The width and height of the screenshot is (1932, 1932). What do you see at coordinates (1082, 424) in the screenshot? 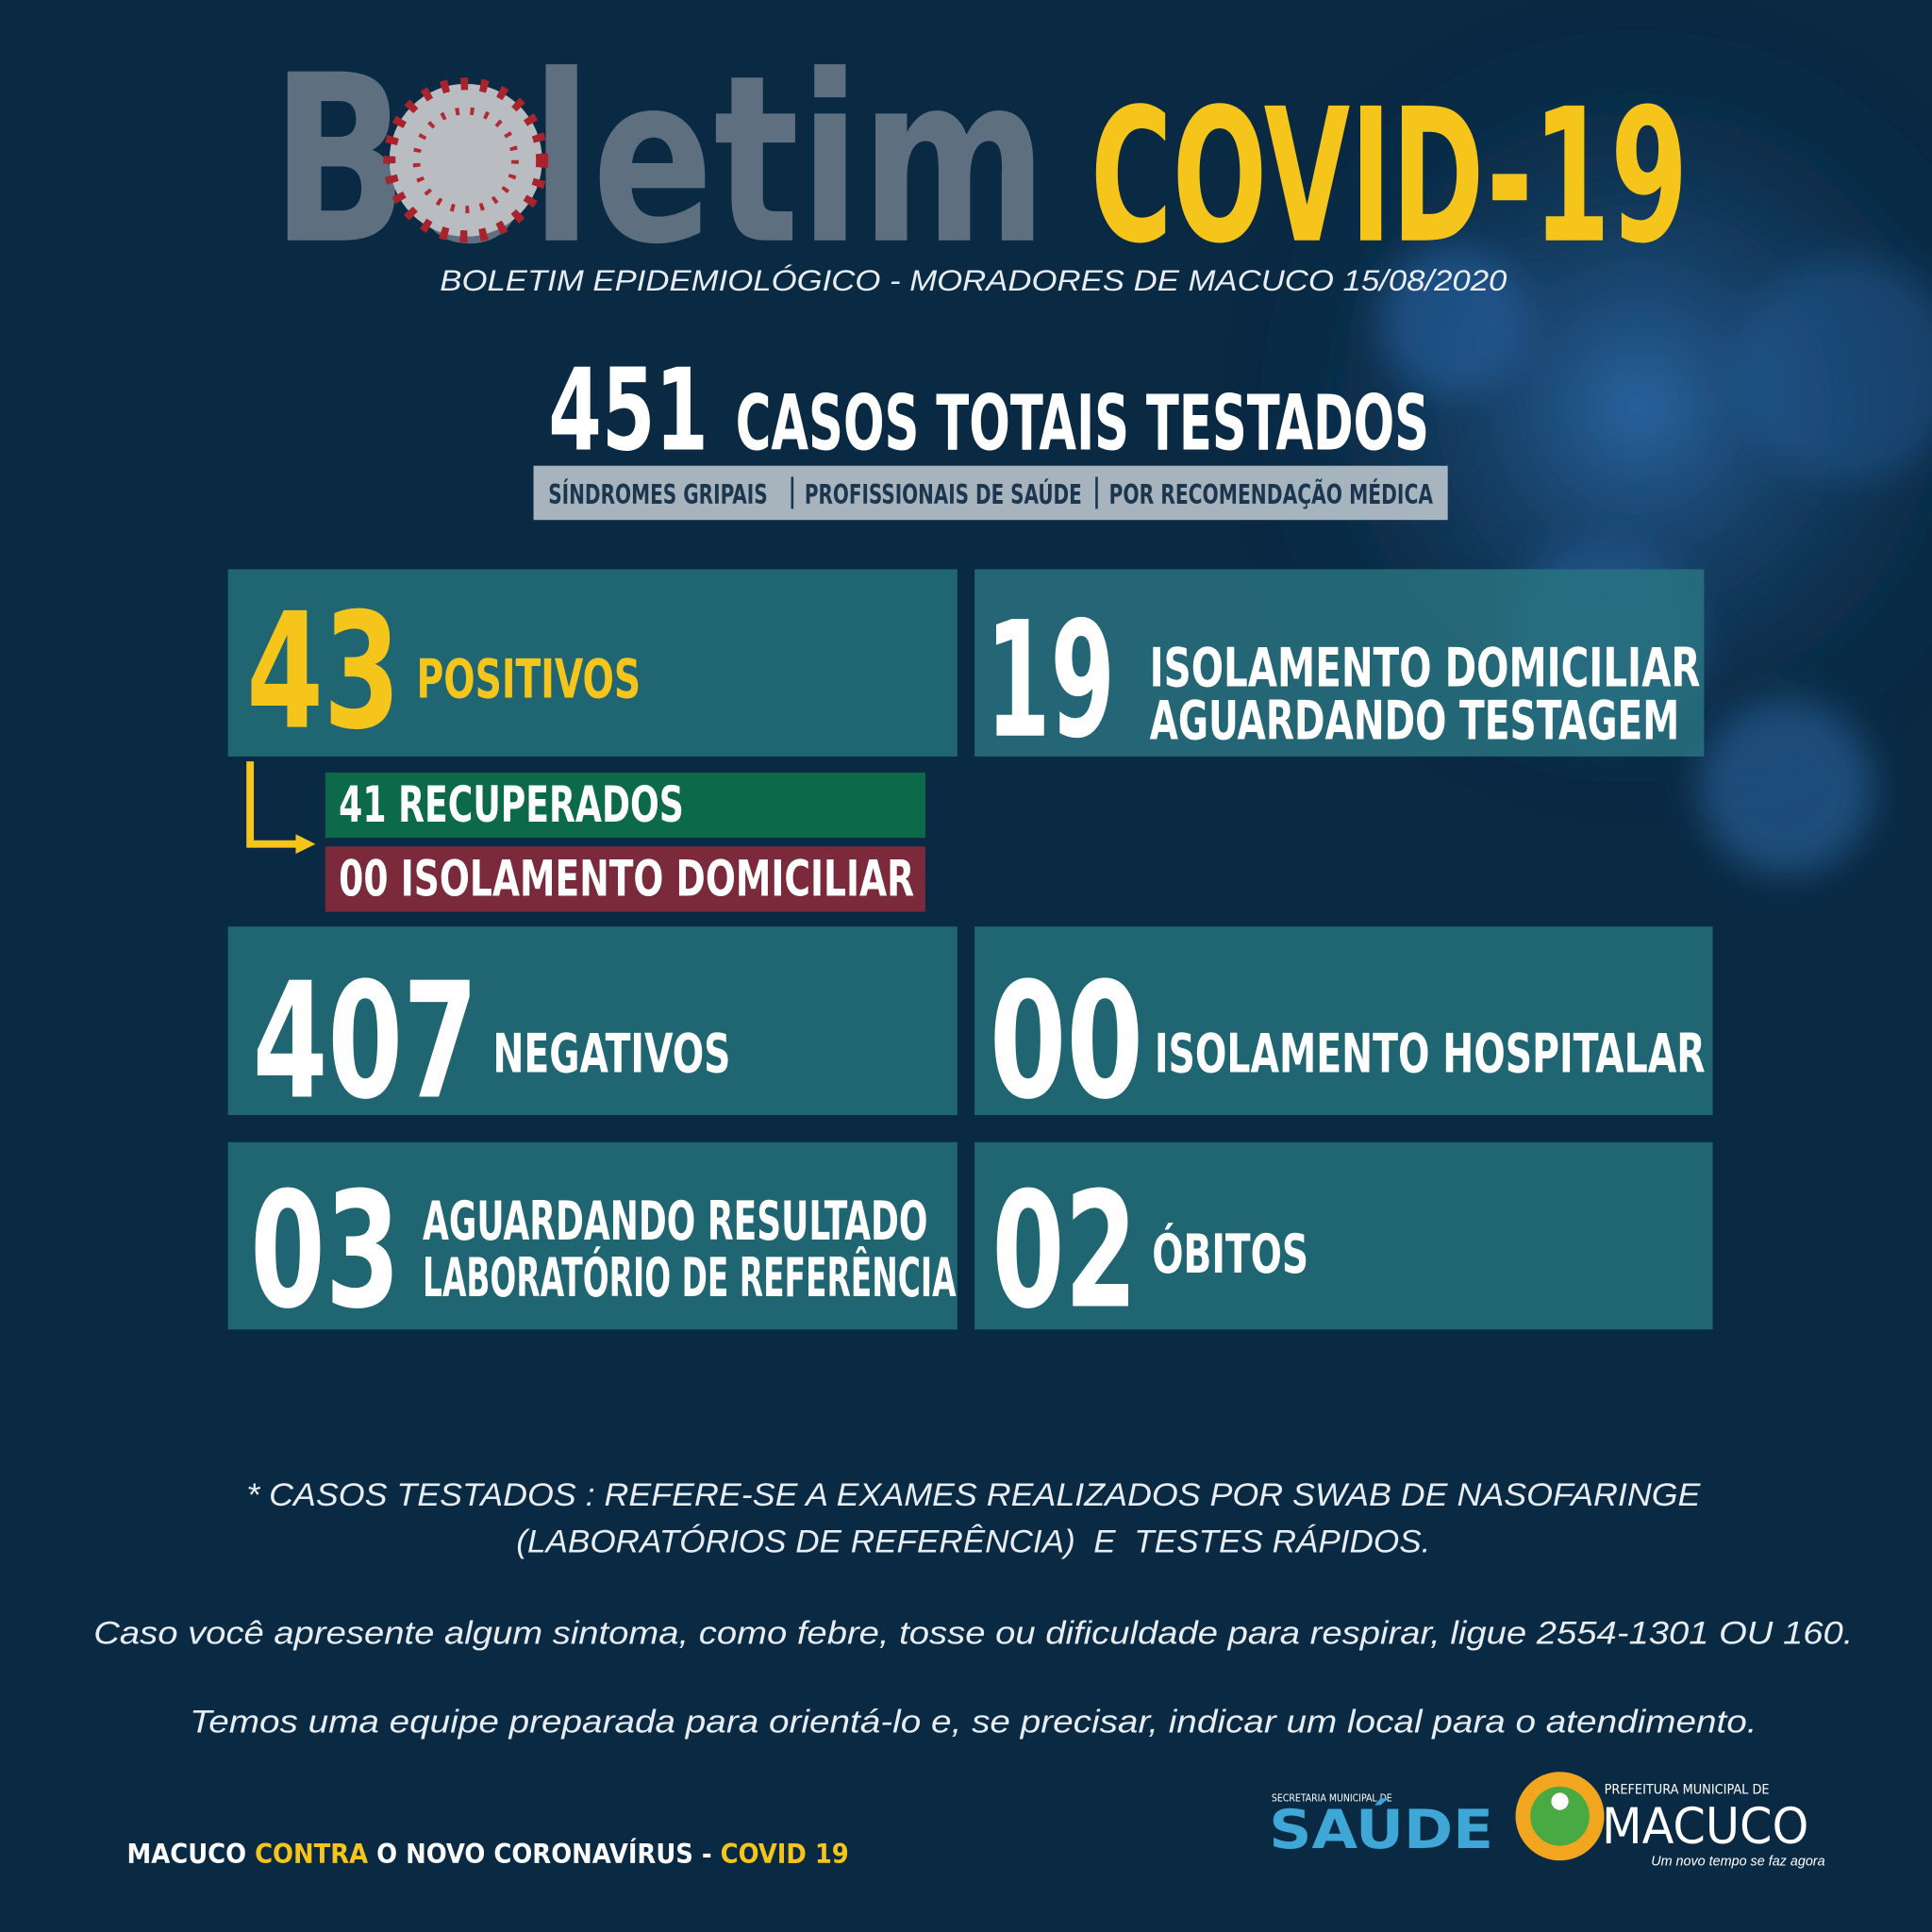
I see `total-label: CASOS TOTAIS TESTADOS` at bounding box center [1082, 424].